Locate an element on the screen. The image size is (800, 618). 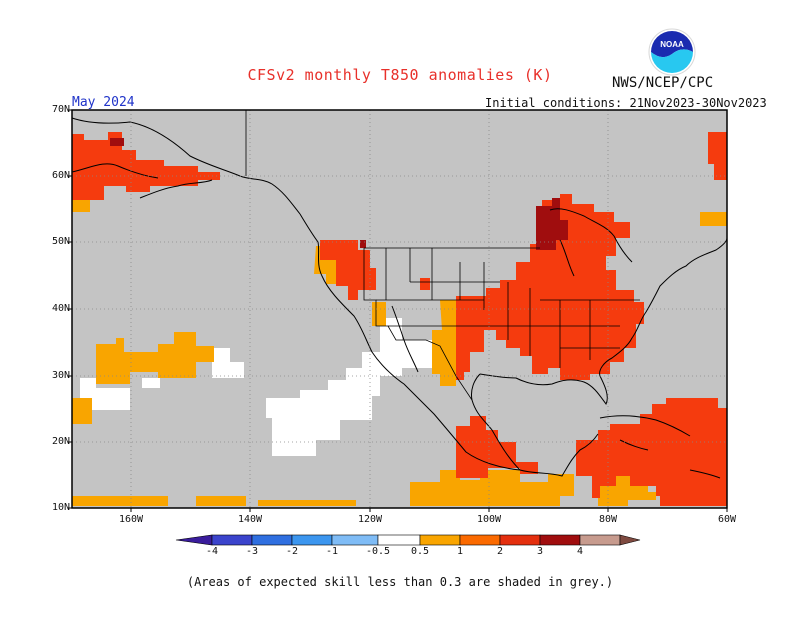
chart-title: CFSv2 monthly T850 anomalies (K) is located at coordinates (400, 75).